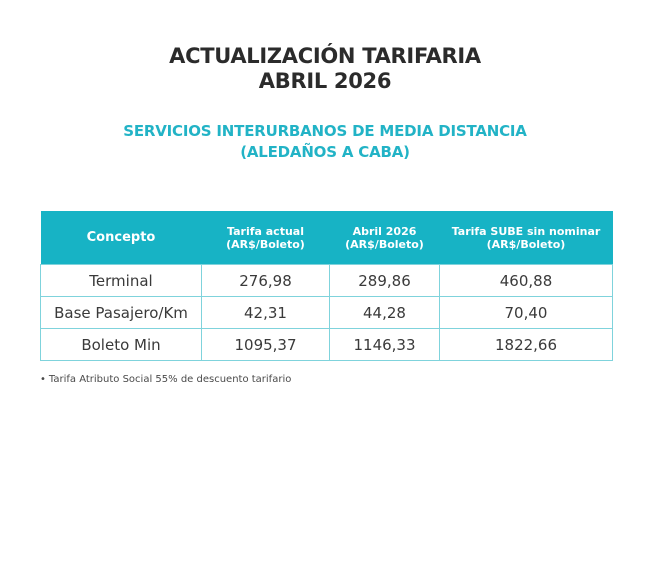 The width and height of the screenshot is (650, 567). I want to click on column-header-abril-2026: Abril 2026 (AR$/Boleto), so click(384, 238).